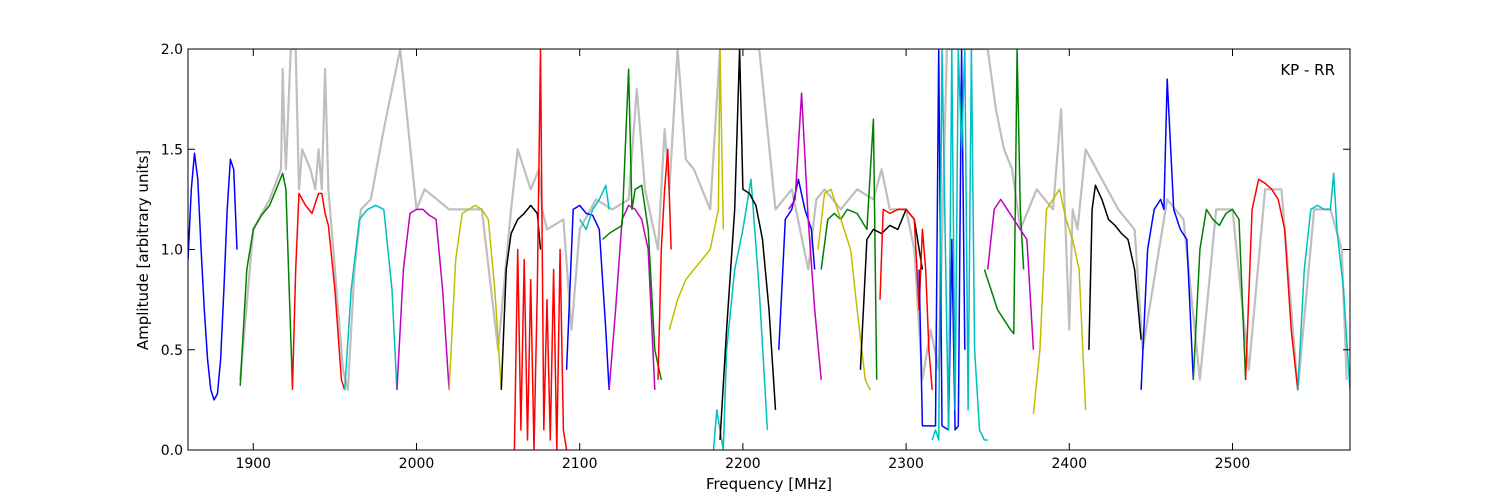 This screenshot has width=1500, height=504. Describe the element at coordinates (1307, 70) in the screenshot. I see `annotation-label: KP - RR` at that location.